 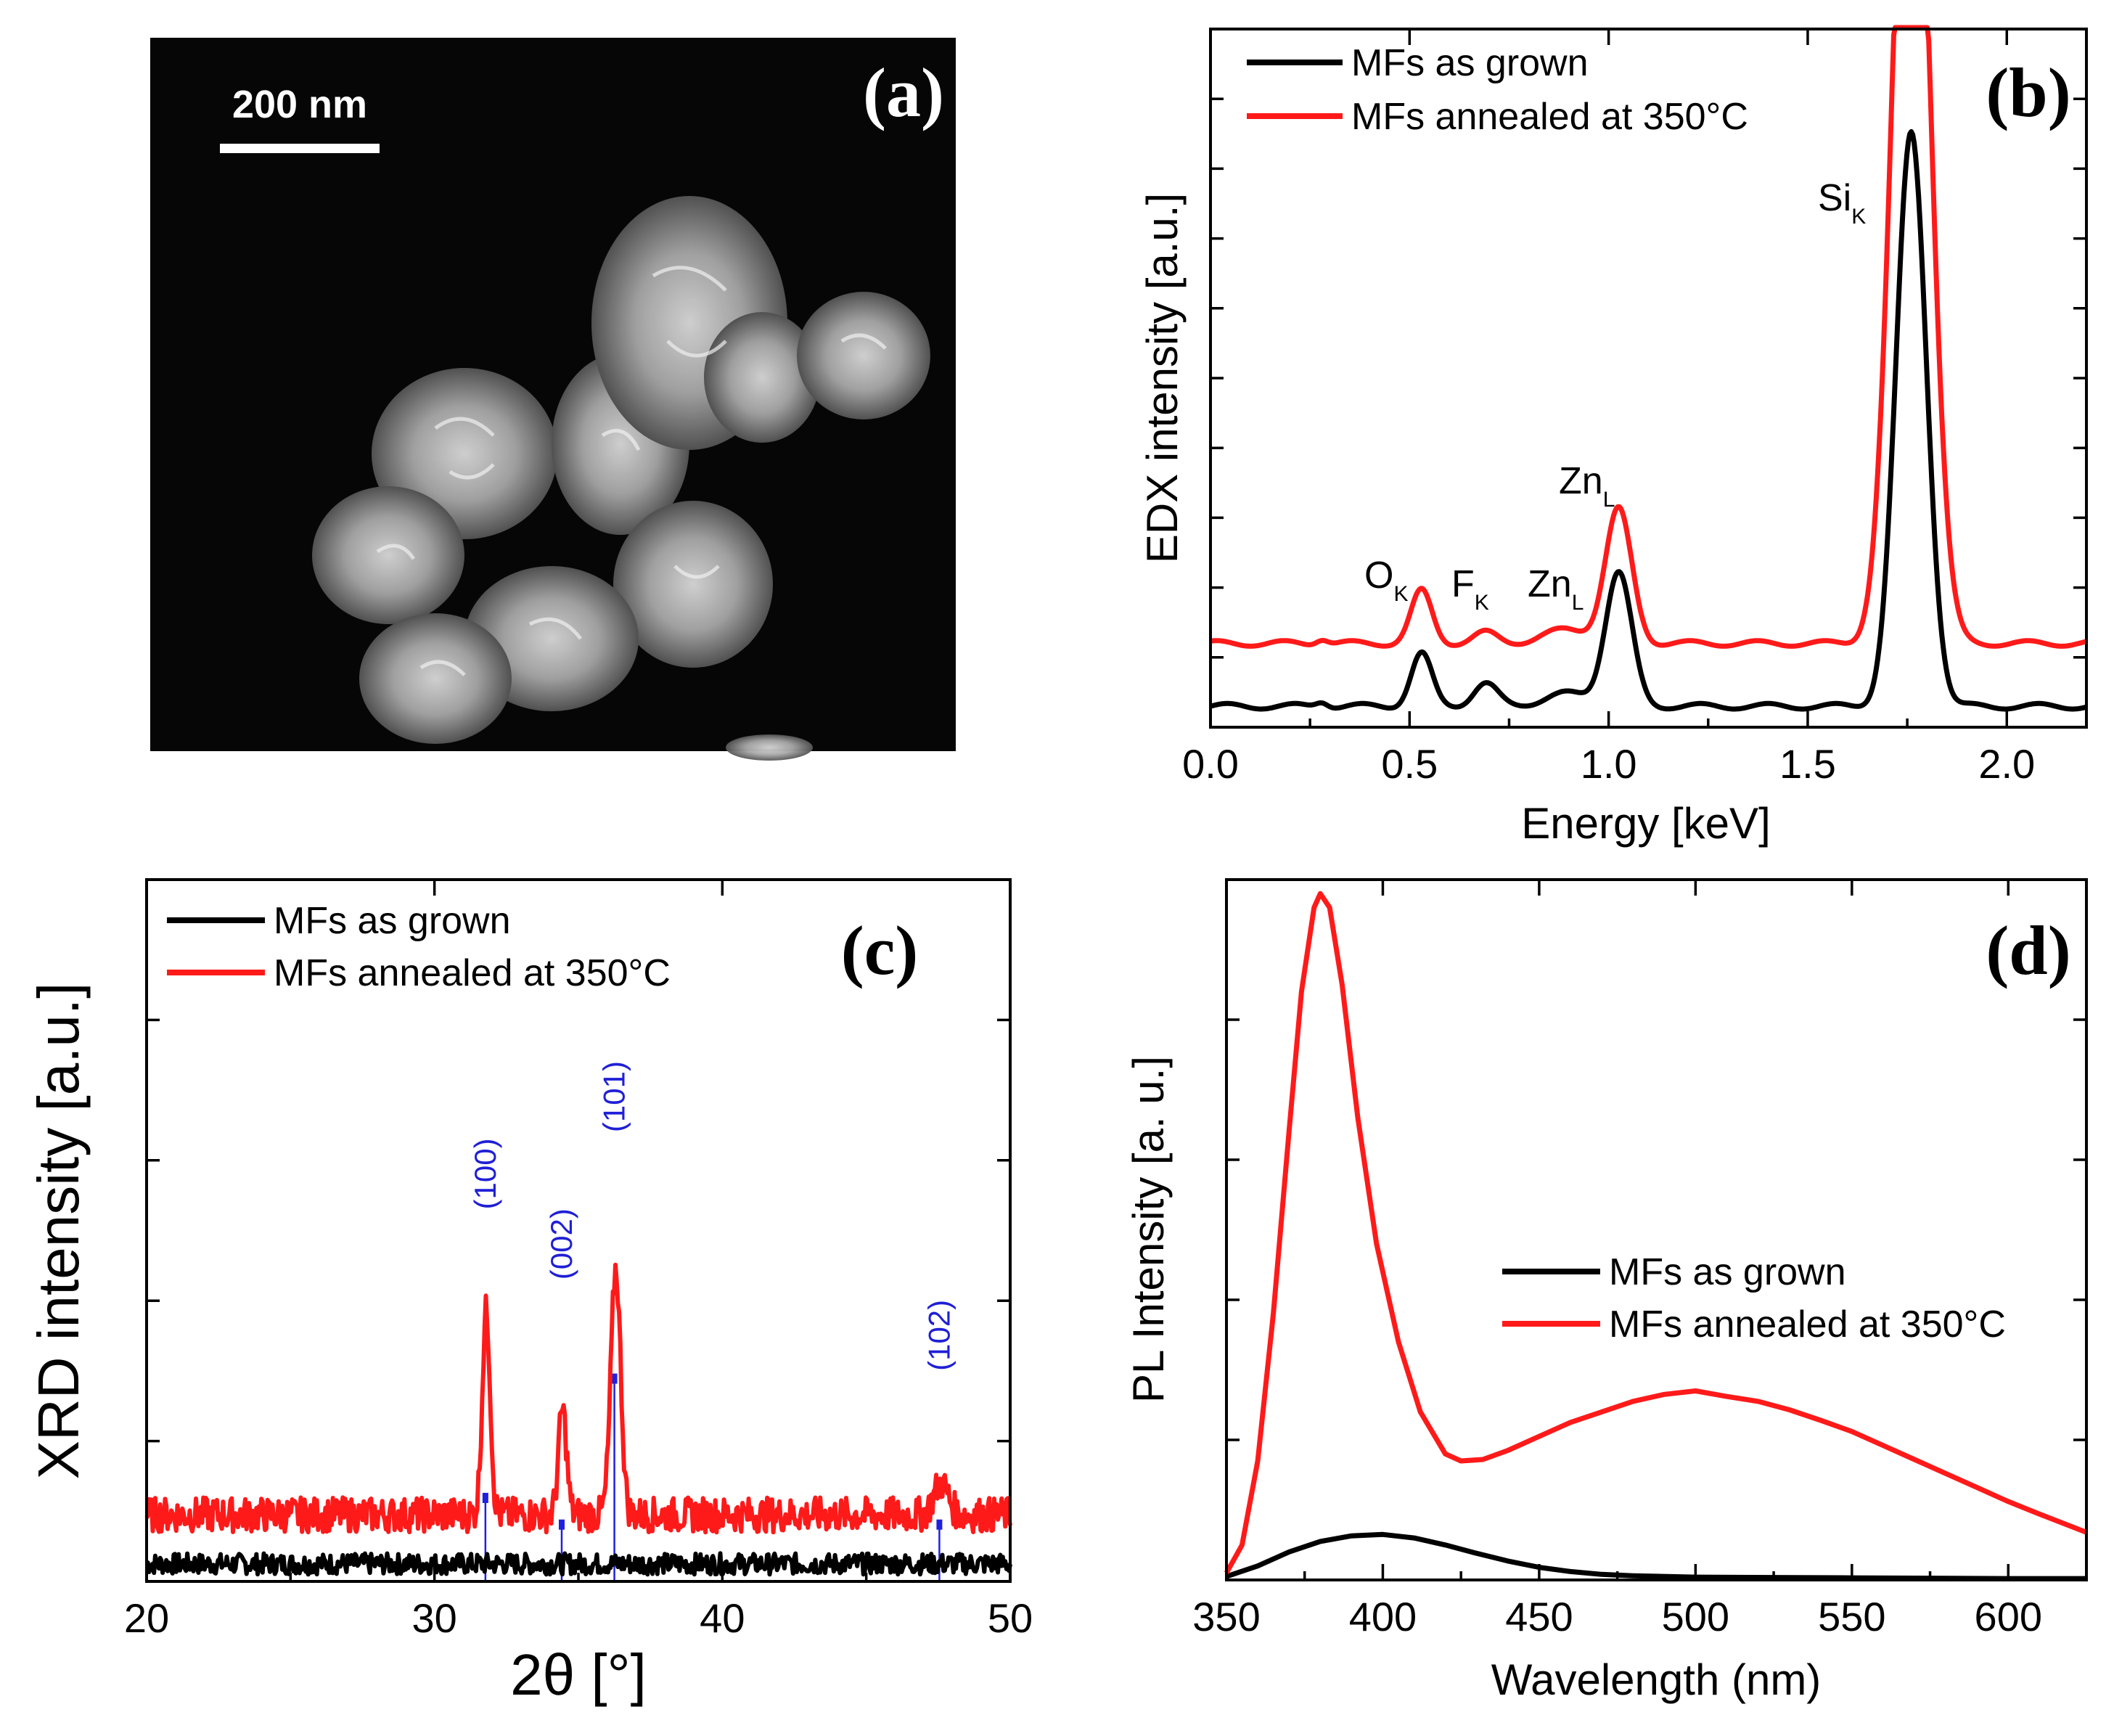 I want to click on c-series-annealed, so click(x=578, y=1398).